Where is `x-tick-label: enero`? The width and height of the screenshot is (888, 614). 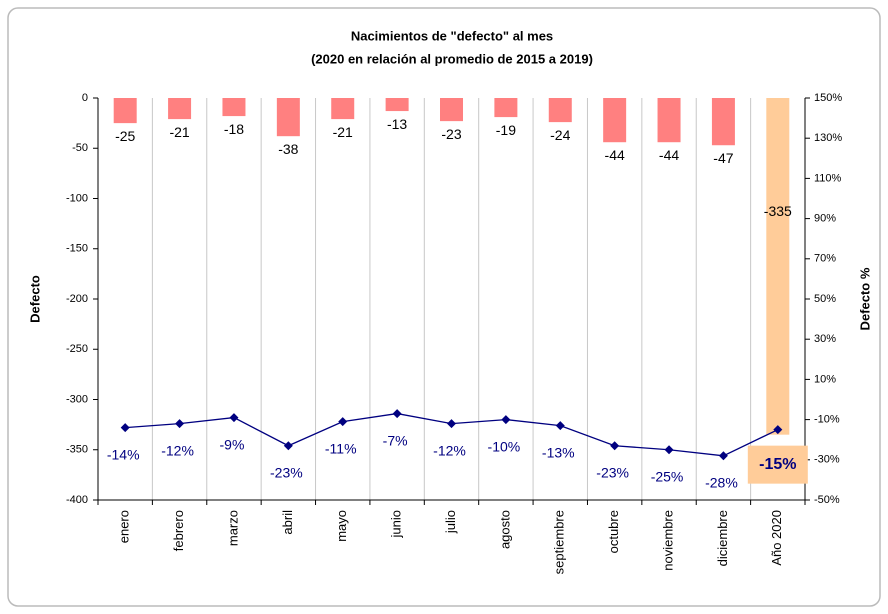 x-tick-label: enero is located at coordinates (124, 526).